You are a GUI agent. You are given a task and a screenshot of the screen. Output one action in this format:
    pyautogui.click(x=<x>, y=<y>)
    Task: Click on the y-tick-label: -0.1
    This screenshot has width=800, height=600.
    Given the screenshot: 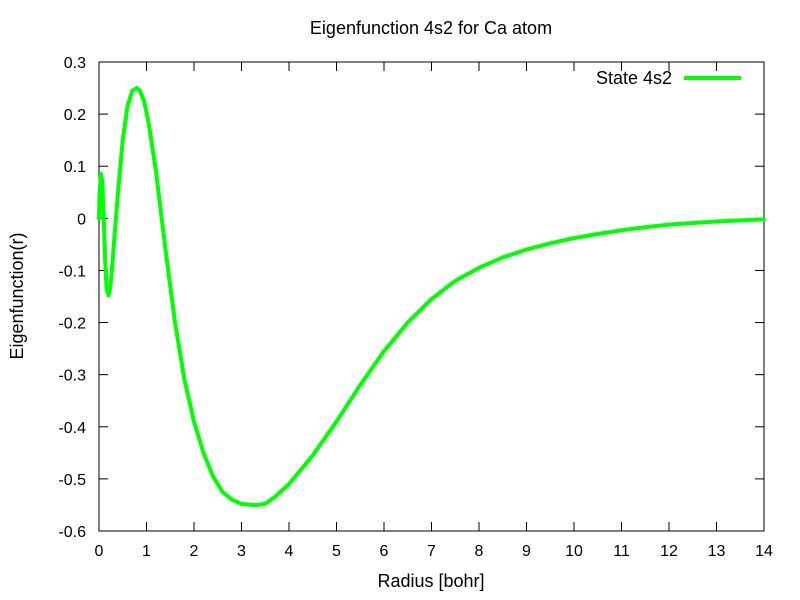 What is the action you would take?
    pyautogui.click(x=72, y=271)
    